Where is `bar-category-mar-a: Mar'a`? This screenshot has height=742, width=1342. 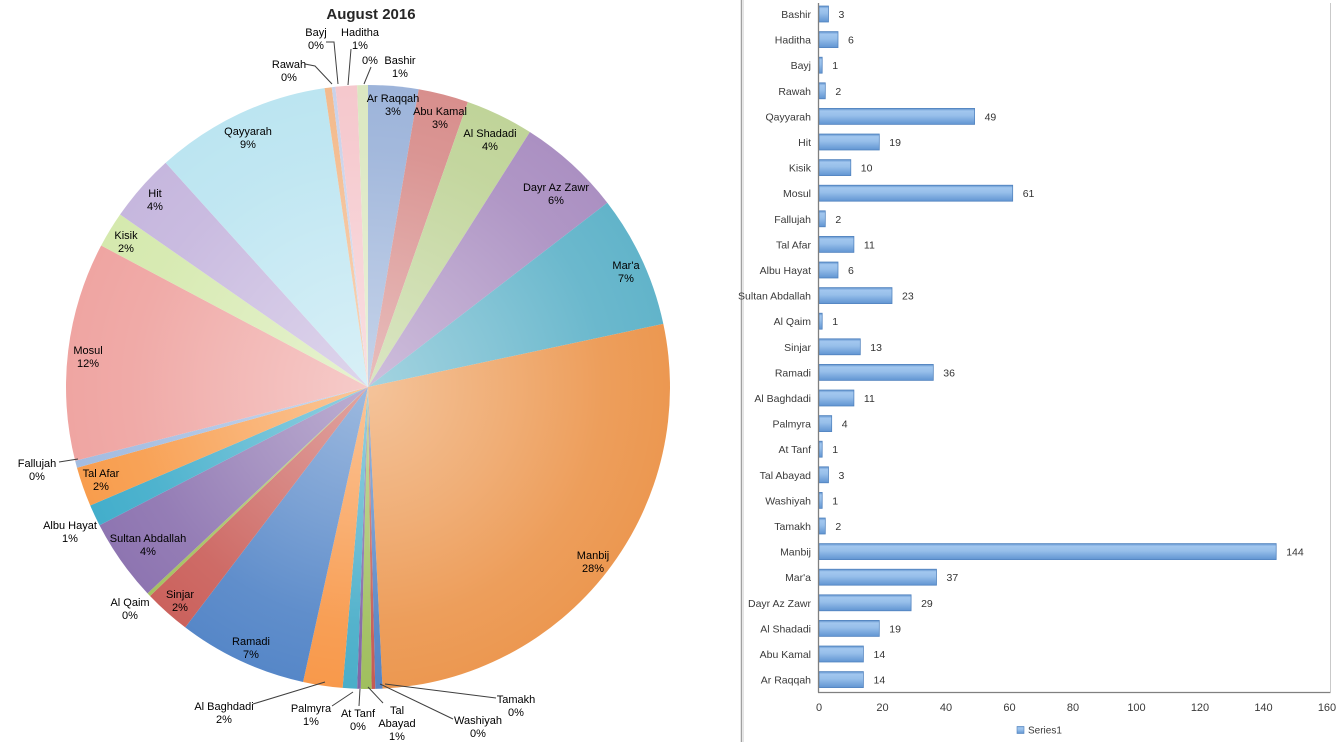
bar-category-mar-a: Mar'a is located at coordinates (798, 578).